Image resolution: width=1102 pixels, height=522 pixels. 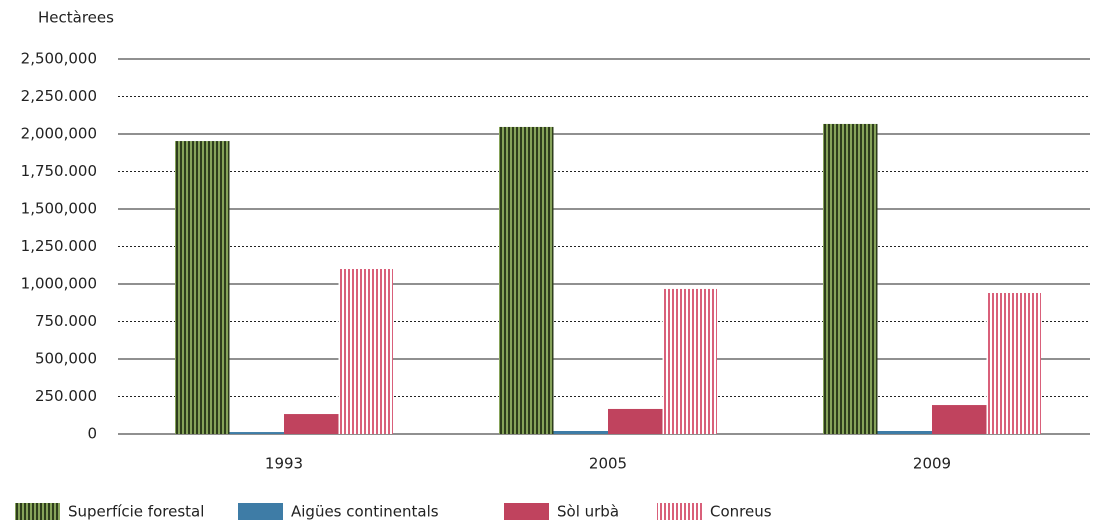 What do you see at coordinates (284, 464) in the screenshot?
I see `x-tick-label: 1993` at bounding box center [284, 464].